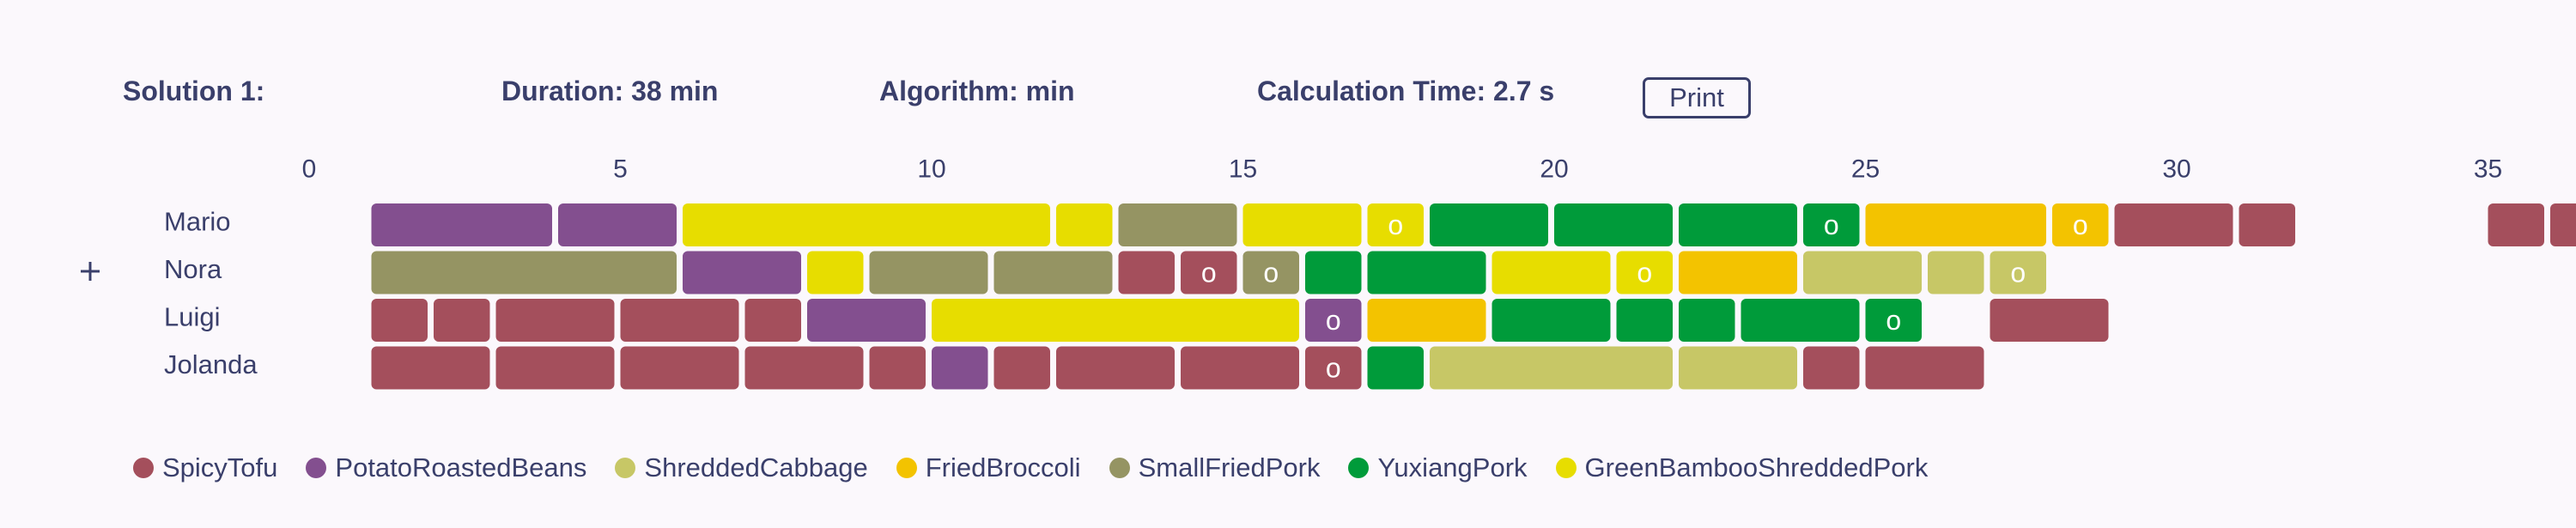 The width and height of the screenshot is (2576, 528). I want to click on legend-label: GreenBambooShreddedPork, so click(1756, 467).